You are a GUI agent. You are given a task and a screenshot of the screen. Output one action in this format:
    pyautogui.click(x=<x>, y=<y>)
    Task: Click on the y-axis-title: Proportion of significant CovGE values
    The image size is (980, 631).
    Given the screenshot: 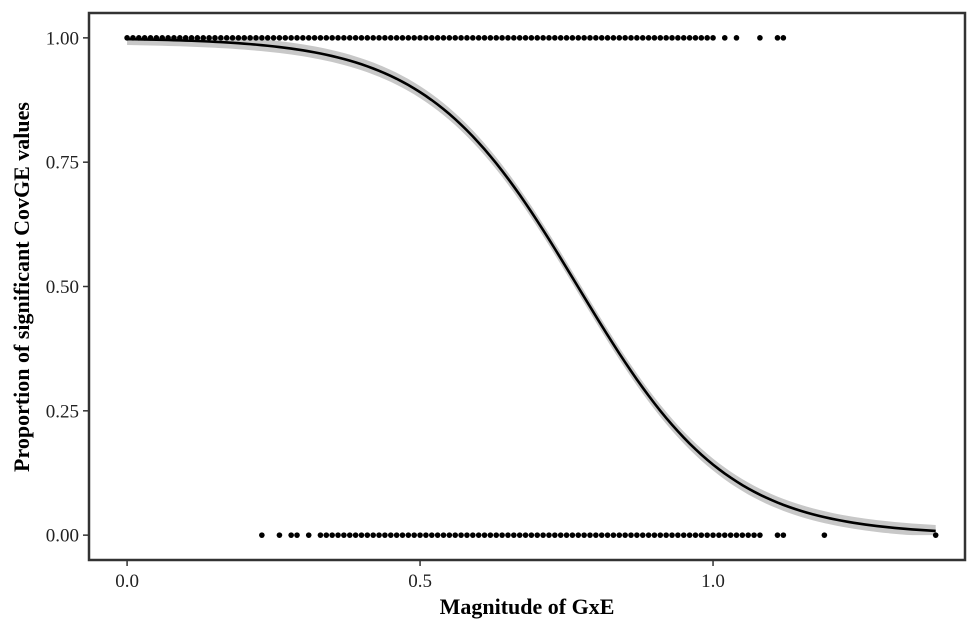 What is the action you would take?
    pyautogui.click(x=21, y=287)
    